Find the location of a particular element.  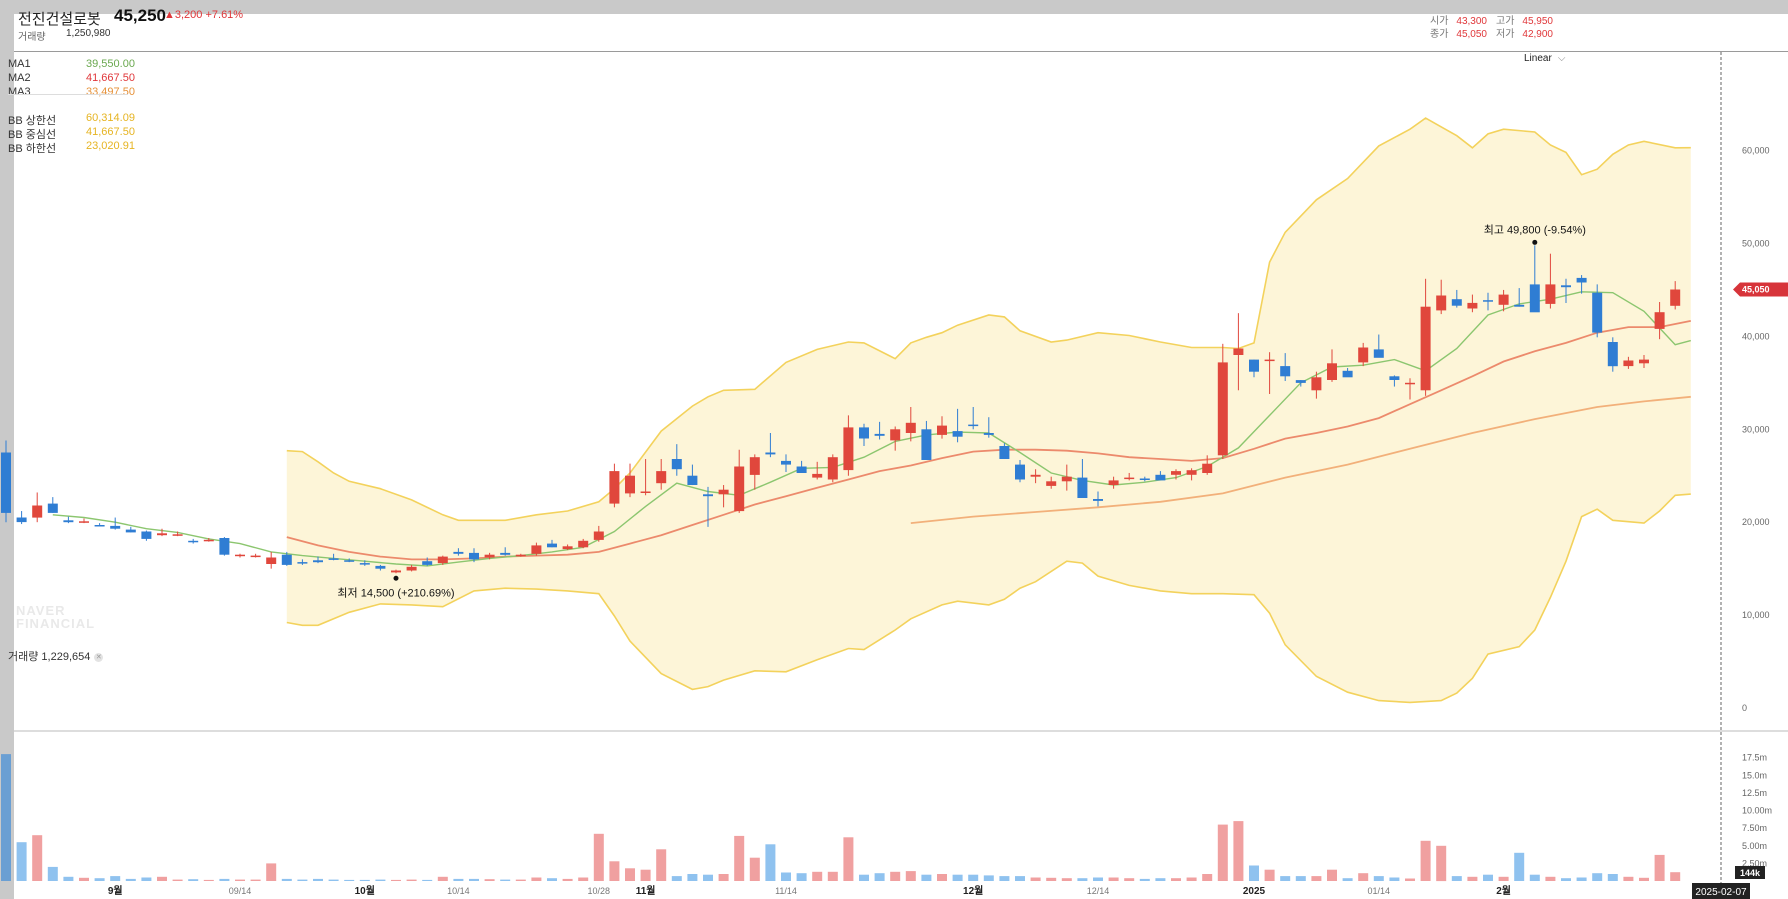

current-price-text: 45,050 is located at coordinates (1756, 289).